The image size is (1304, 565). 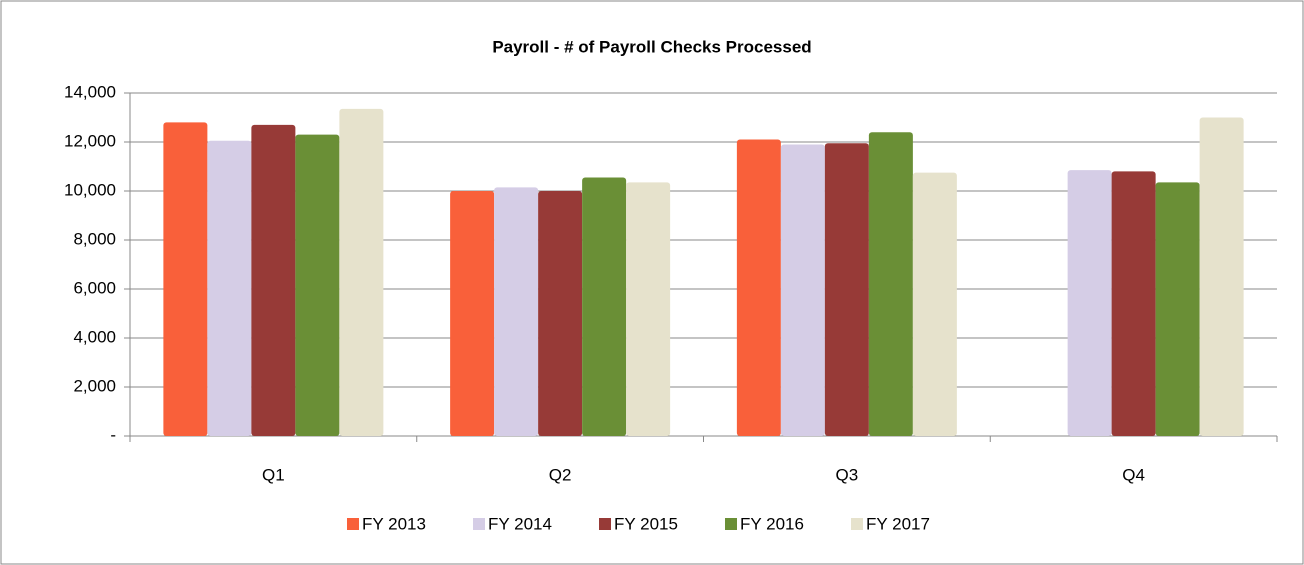 I want to click on y-tick-label: -, so click(x=113, y=434).